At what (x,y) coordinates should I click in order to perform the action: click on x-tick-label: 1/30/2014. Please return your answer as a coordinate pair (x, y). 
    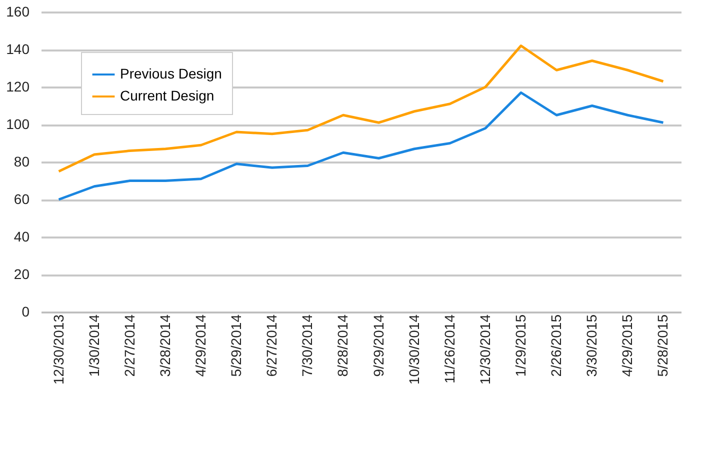
    Looking at the image, I should click on (94, 345).